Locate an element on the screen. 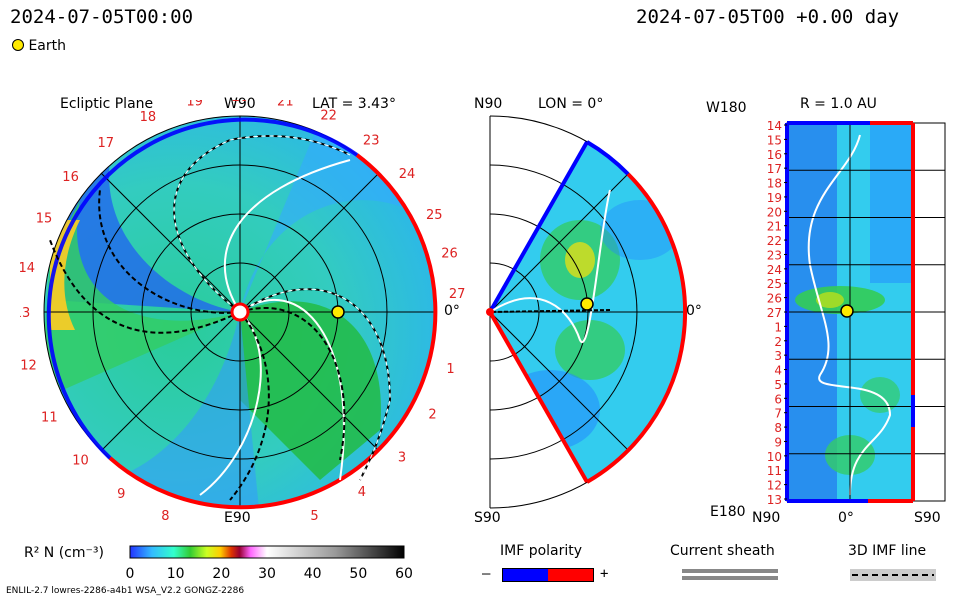  meridional-right-label: 0° is located at coordinates (694, 311).